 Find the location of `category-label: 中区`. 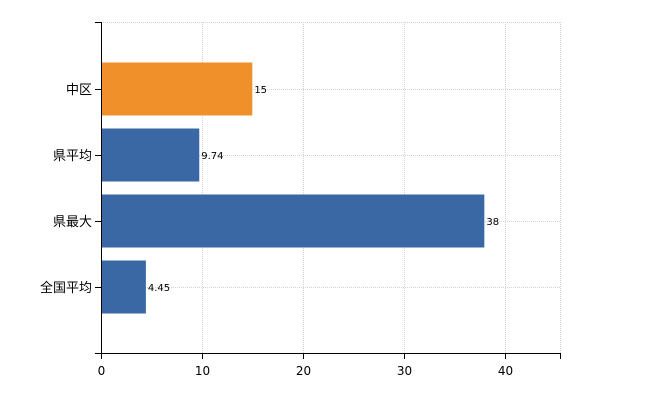

category-label: 中区 is located at coordinates (79, 90).